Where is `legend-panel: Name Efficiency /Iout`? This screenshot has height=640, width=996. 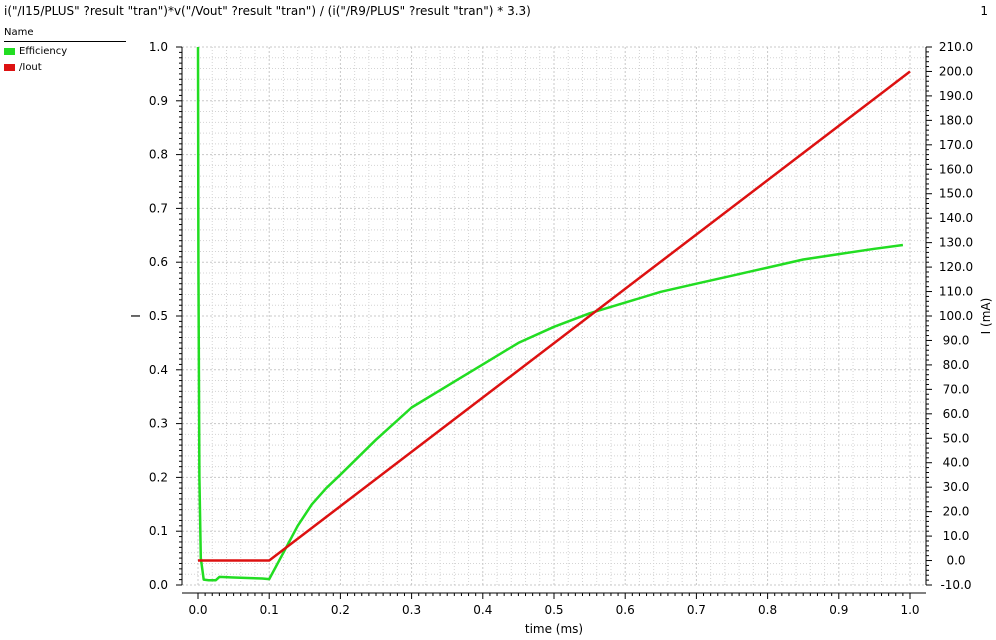 legend-panel: Name Efficiency /Iout is located at coordinates (65, 50).